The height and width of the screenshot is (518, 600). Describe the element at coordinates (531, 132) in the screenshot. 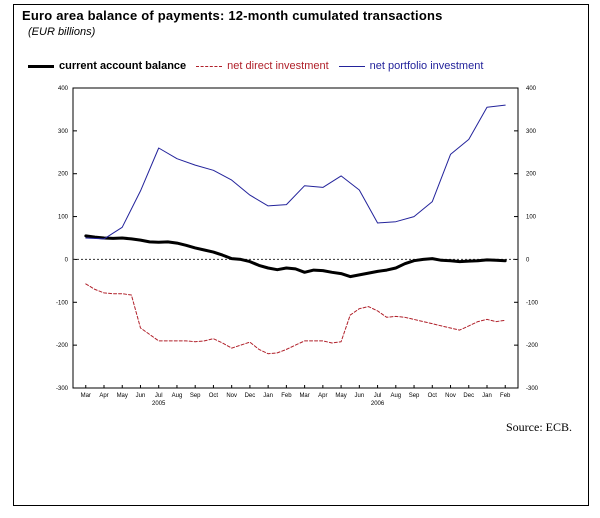

I see `y-tick-label-right: 300` at that location.